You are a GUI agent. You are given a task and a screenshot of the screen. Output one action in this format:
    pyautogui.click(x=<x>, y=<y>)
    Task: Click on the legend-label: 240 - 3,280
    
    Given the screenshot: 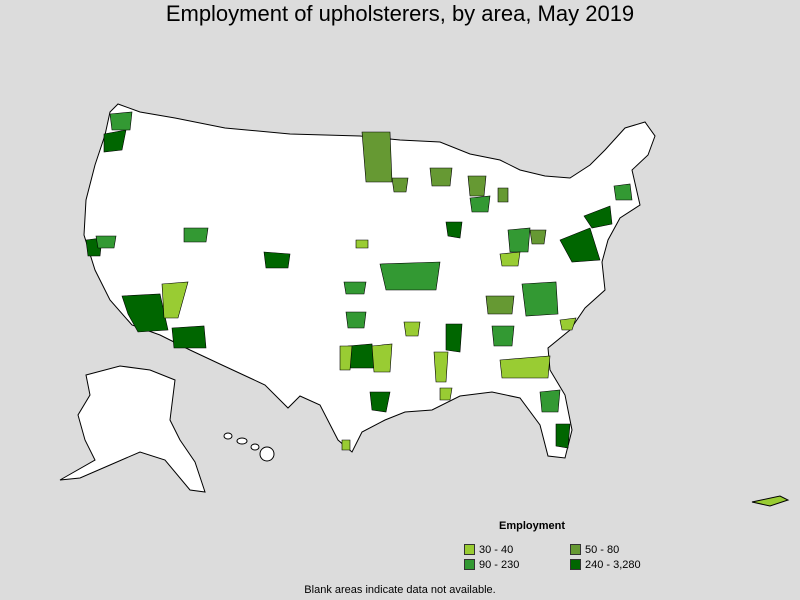 What is the action you would take?
    pyautogui.click(x=613, y=564)
    